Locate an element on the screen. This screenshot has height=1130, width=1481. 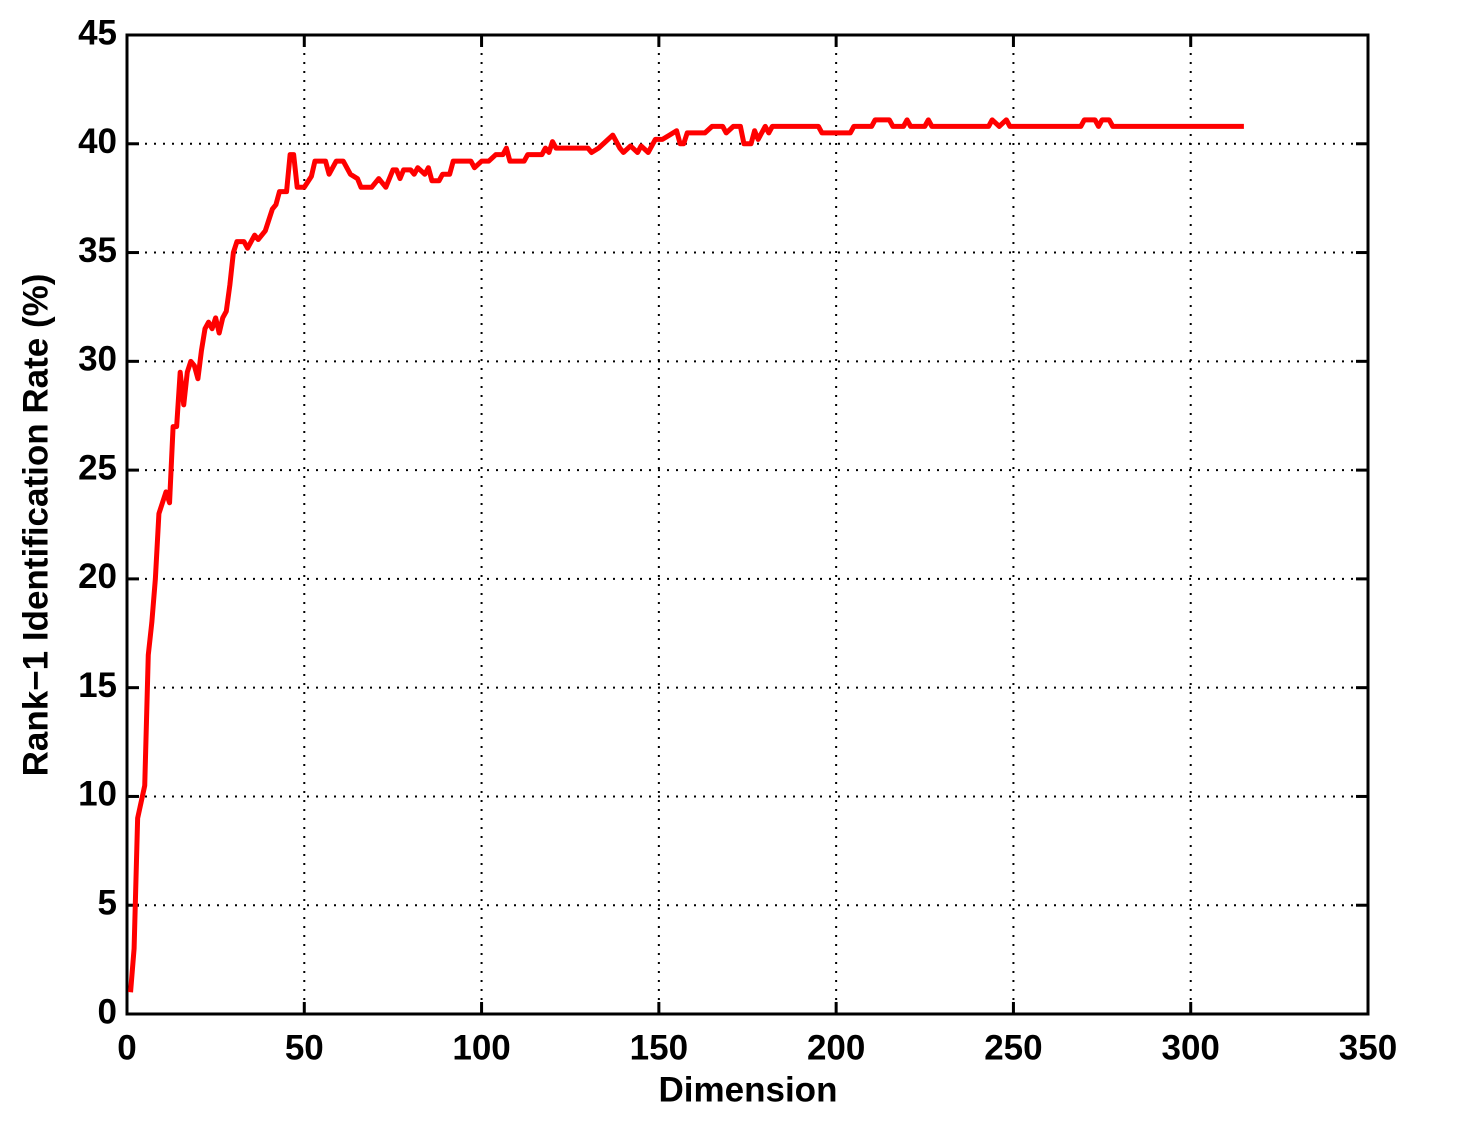
y-axis-label: Rank−1 Identification Rate (%) is located at coordinates (35, 525).